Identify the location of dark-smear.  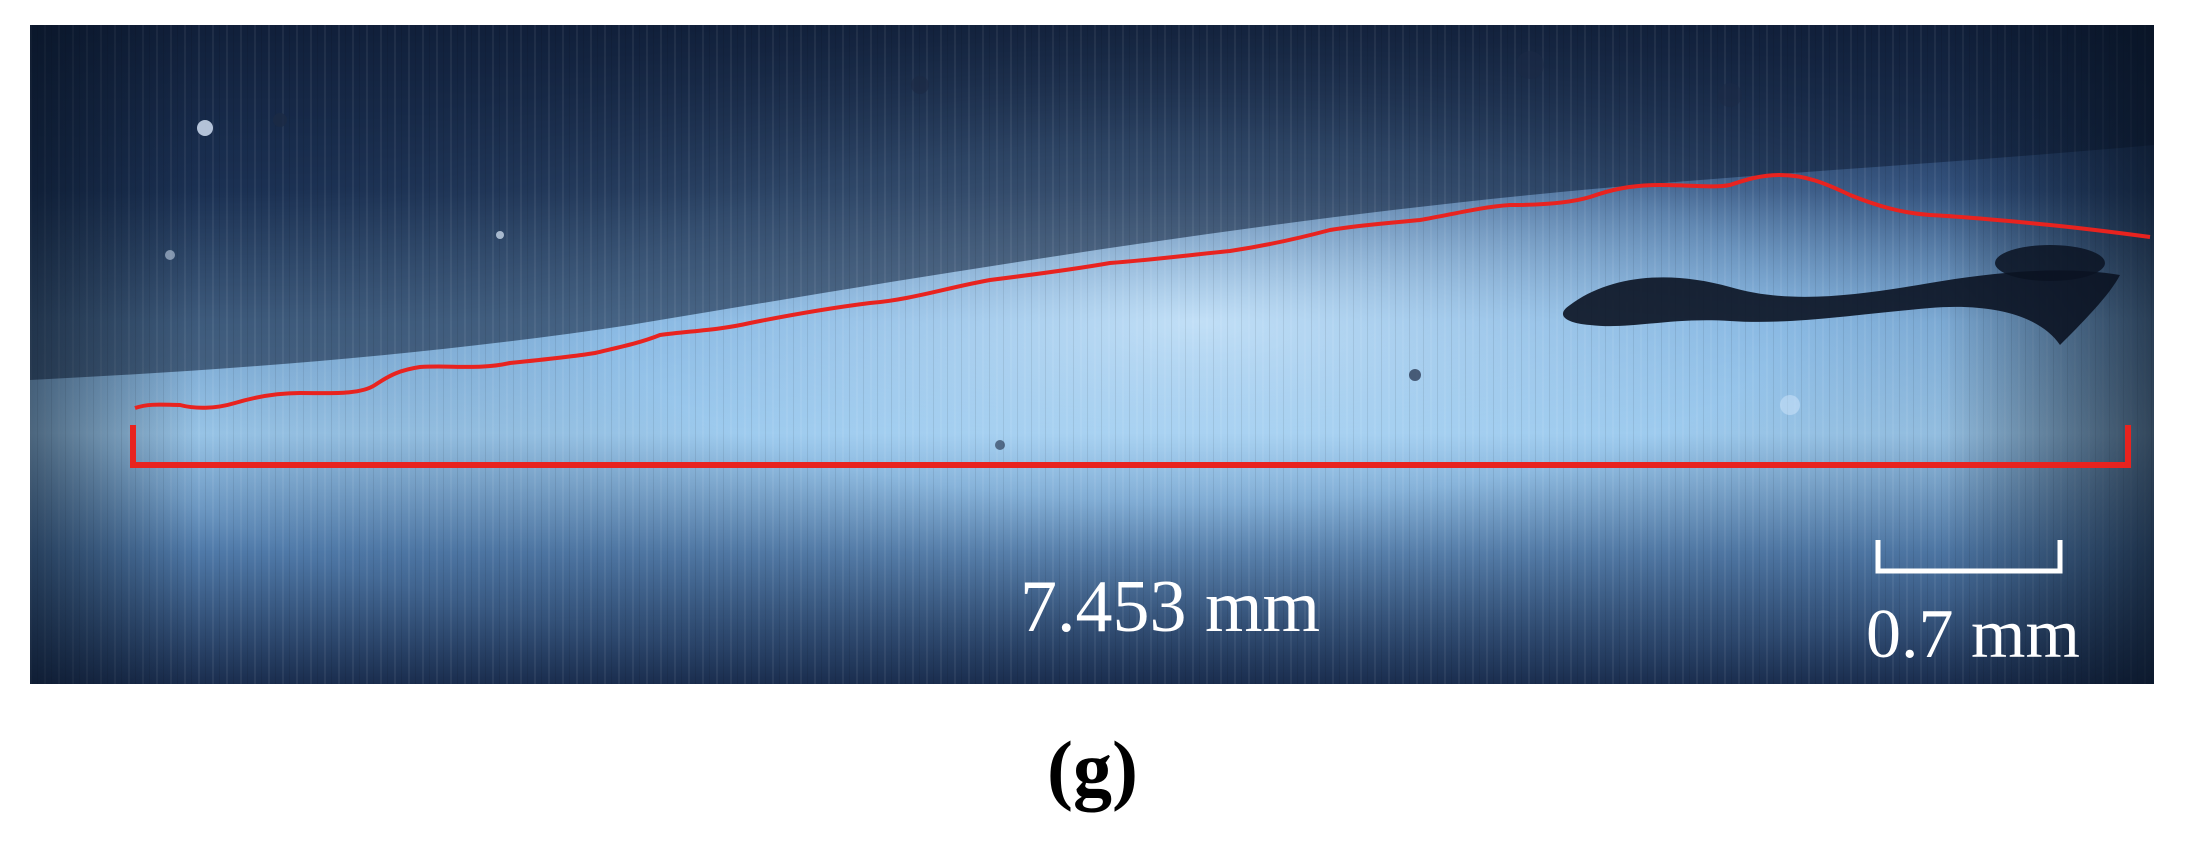
(1841, 307).